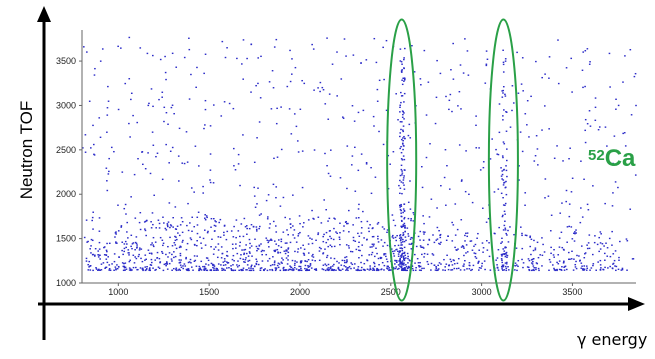  What do you see at coordinates (44, 14) in the screenshot?
I see `y-axis-arrow` at bounding box center [44, 14].